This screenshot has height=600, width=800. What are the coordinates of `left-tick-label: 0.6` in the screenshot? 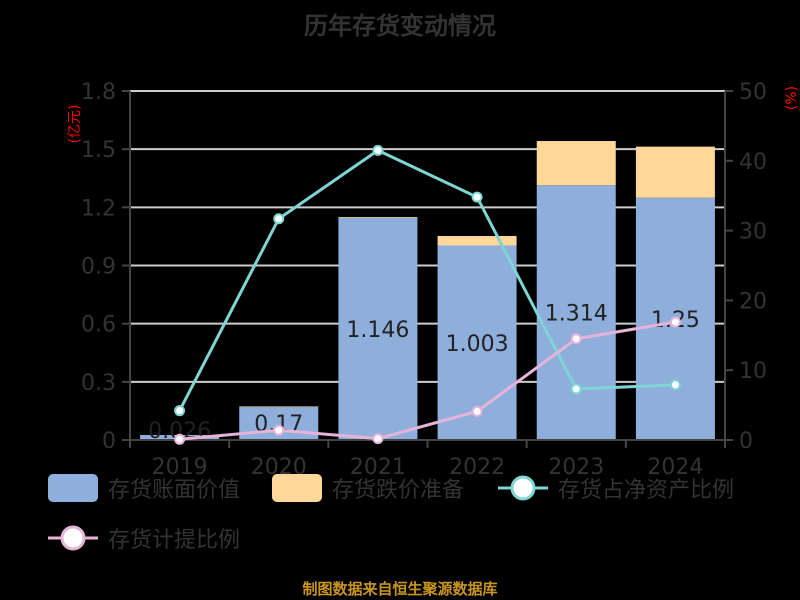 It's located at (98, 325).